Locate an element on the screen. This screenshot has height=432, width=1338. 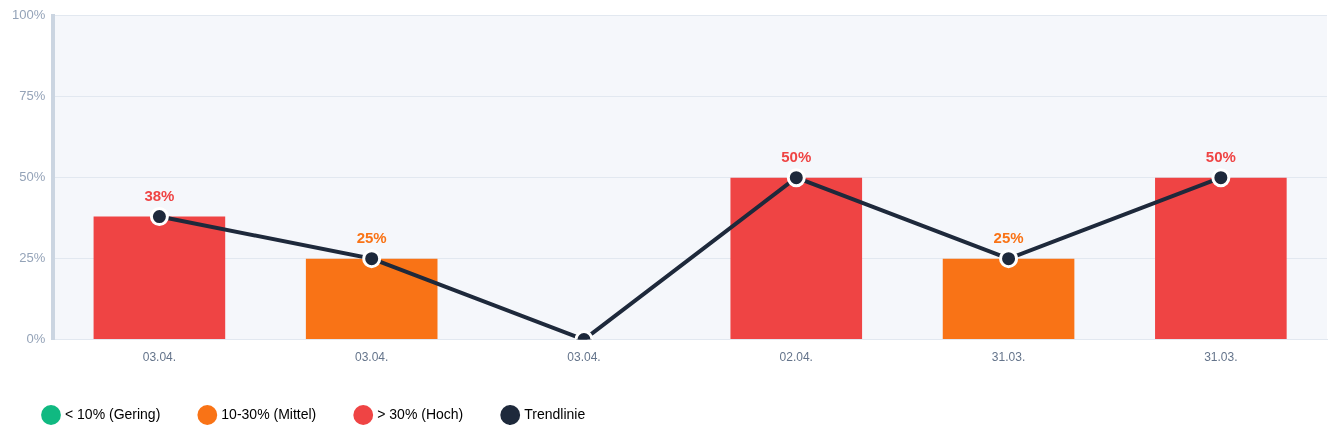
x-tick-label: 02.04. is located at coordinates (796, 357).